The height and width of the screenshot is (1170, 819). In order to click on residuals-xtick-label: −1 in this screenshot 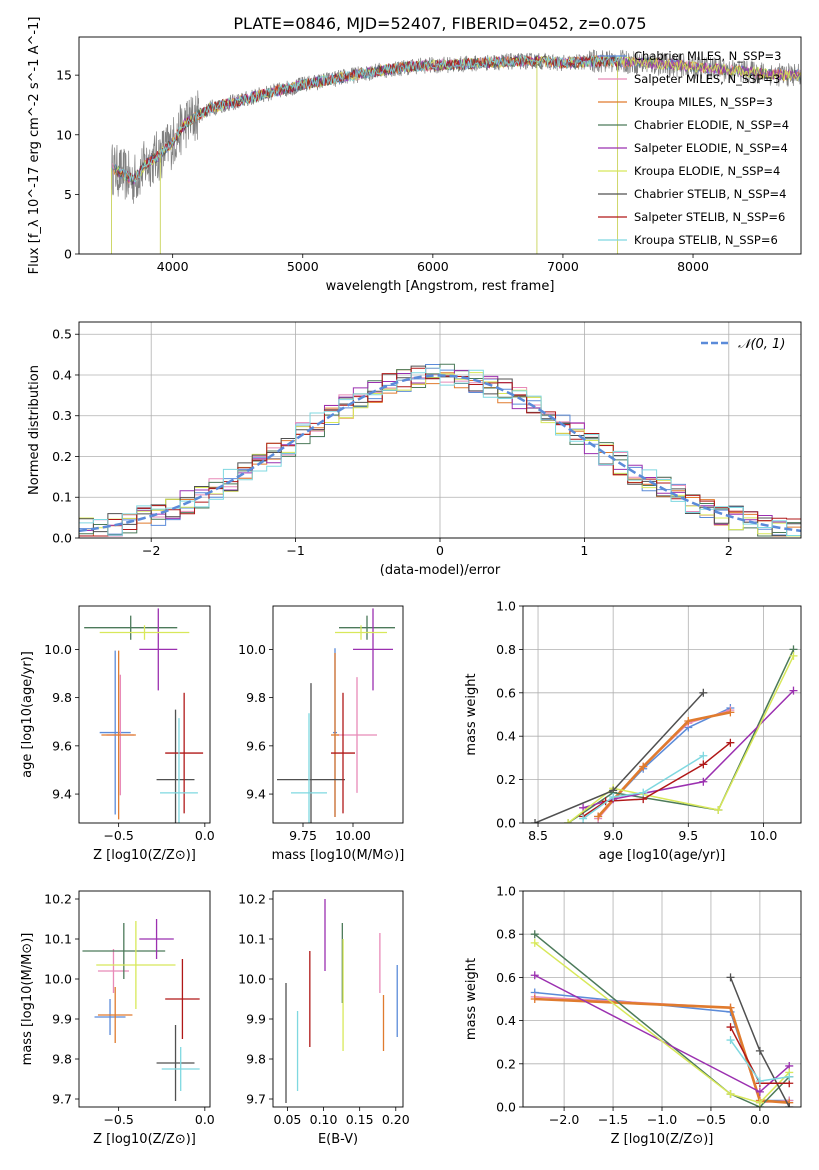, I will do `click(295, 550)`.